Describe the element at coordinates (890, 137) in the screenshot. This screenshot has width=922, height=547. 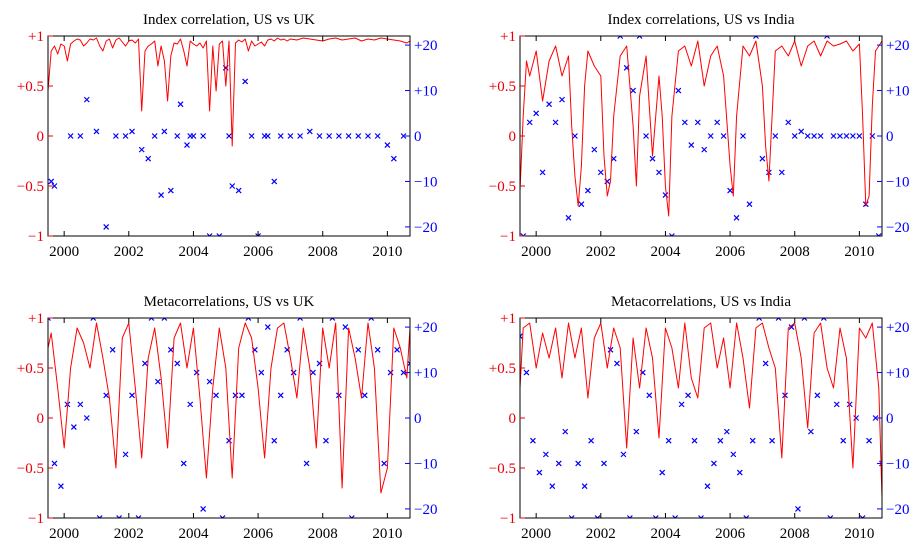
I see `y-right-tick-label: 0` at that location.